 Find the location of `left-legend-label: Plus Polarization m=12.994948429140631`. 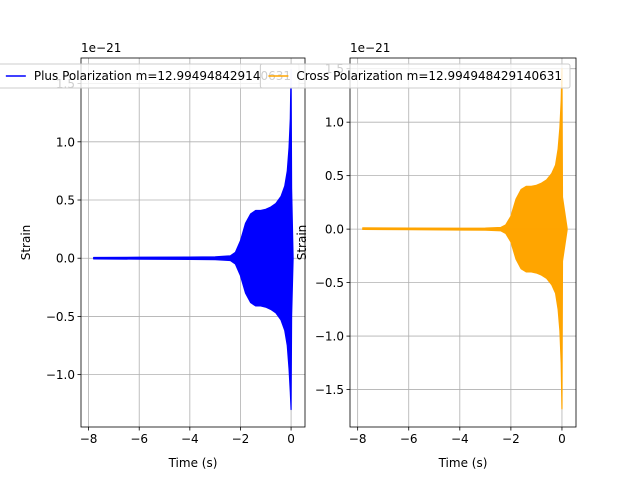

left-legend-label: Plus Polarization m=12.994948429140631 is located at coordinates (162, 76).